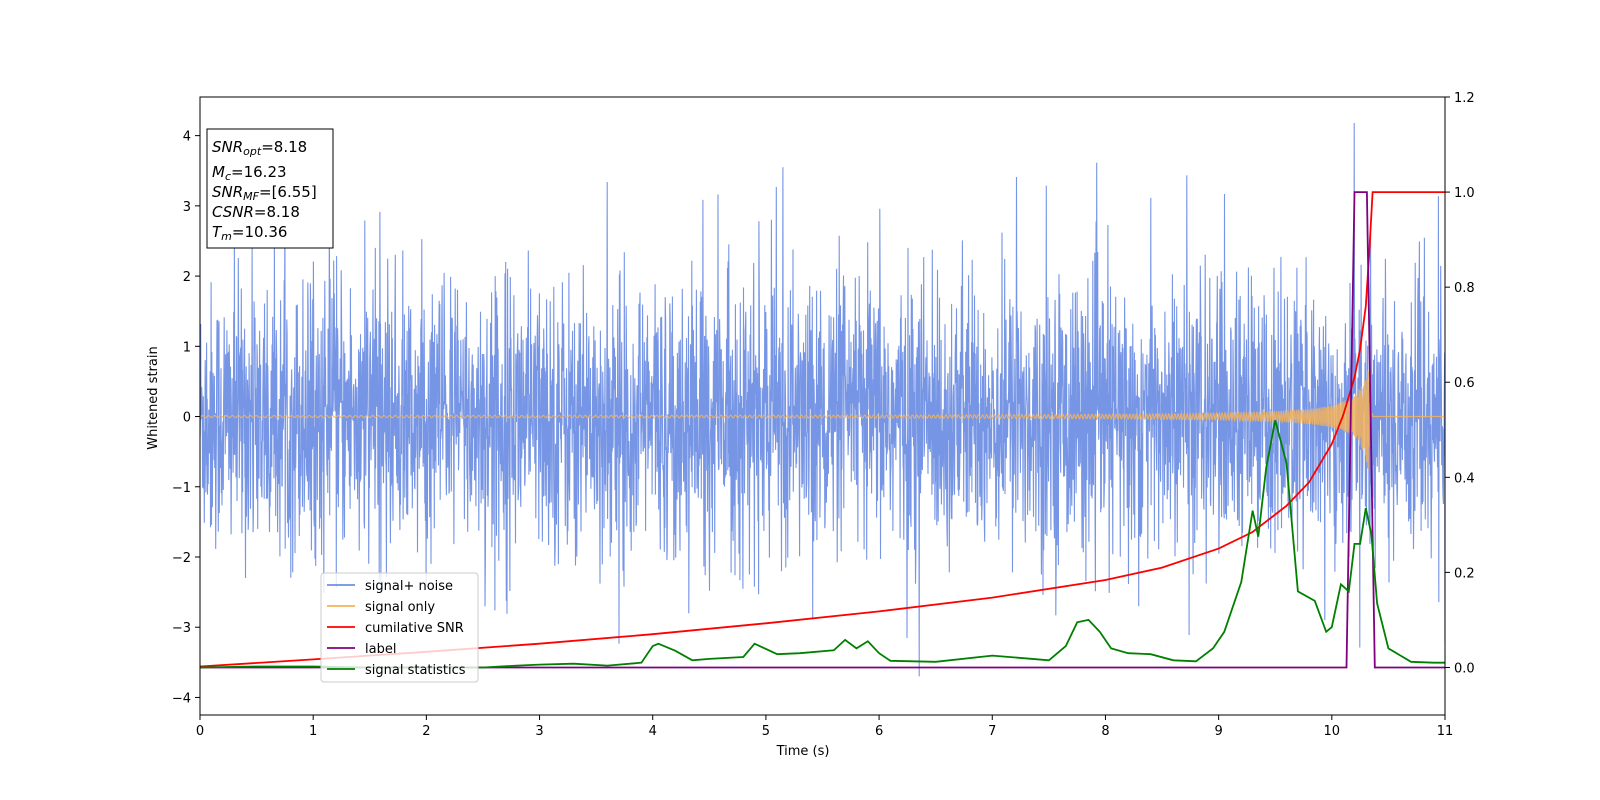 The height and width of the screenshot is (800, 1600). I want to click on x-tick-label: 7, so click(992, 731).